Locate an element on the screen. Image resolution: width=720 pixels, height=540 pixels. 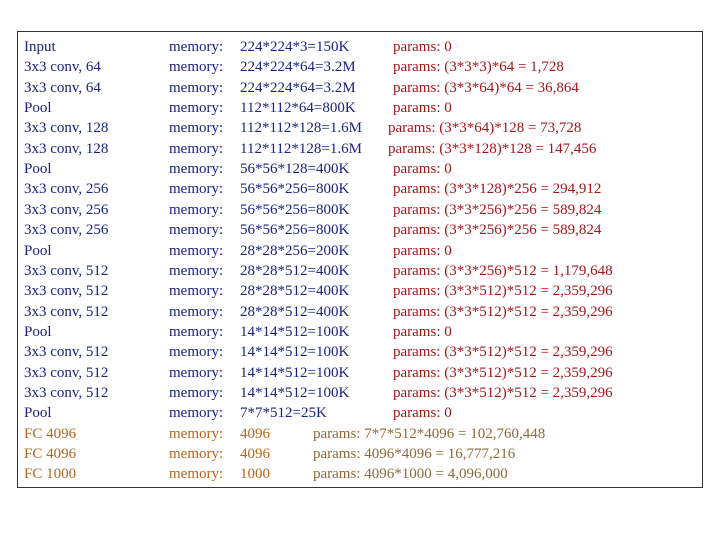
params-value: params: 7*7*512*4096 = 102,760,448 is located at coordinates (429, 433).